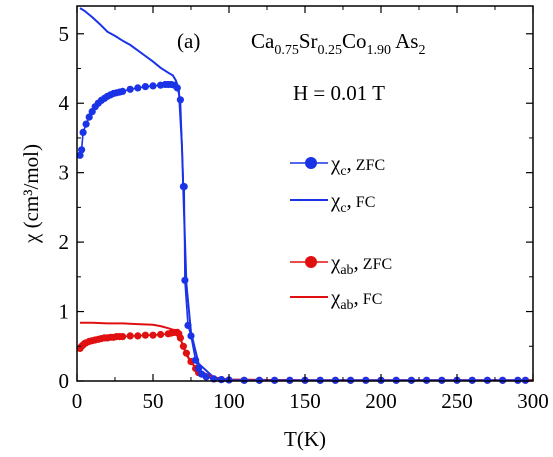  Describe the element at coordinates (64, 34) in the screenshot. I see `y-tick-label: 5` at that location.